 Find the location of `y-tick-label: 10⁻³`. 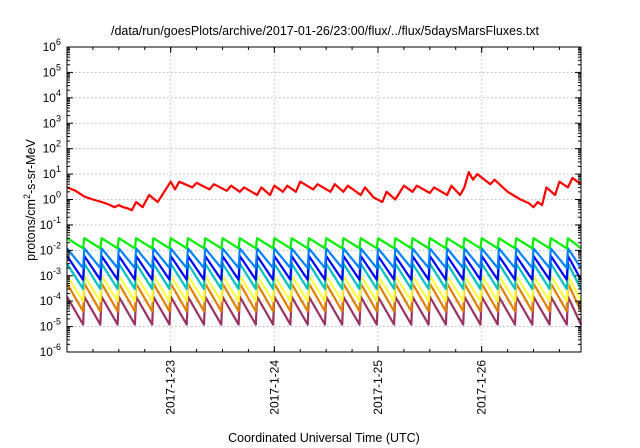

y-tick-label: 10⁻³ is located at coordinates (50, 274).